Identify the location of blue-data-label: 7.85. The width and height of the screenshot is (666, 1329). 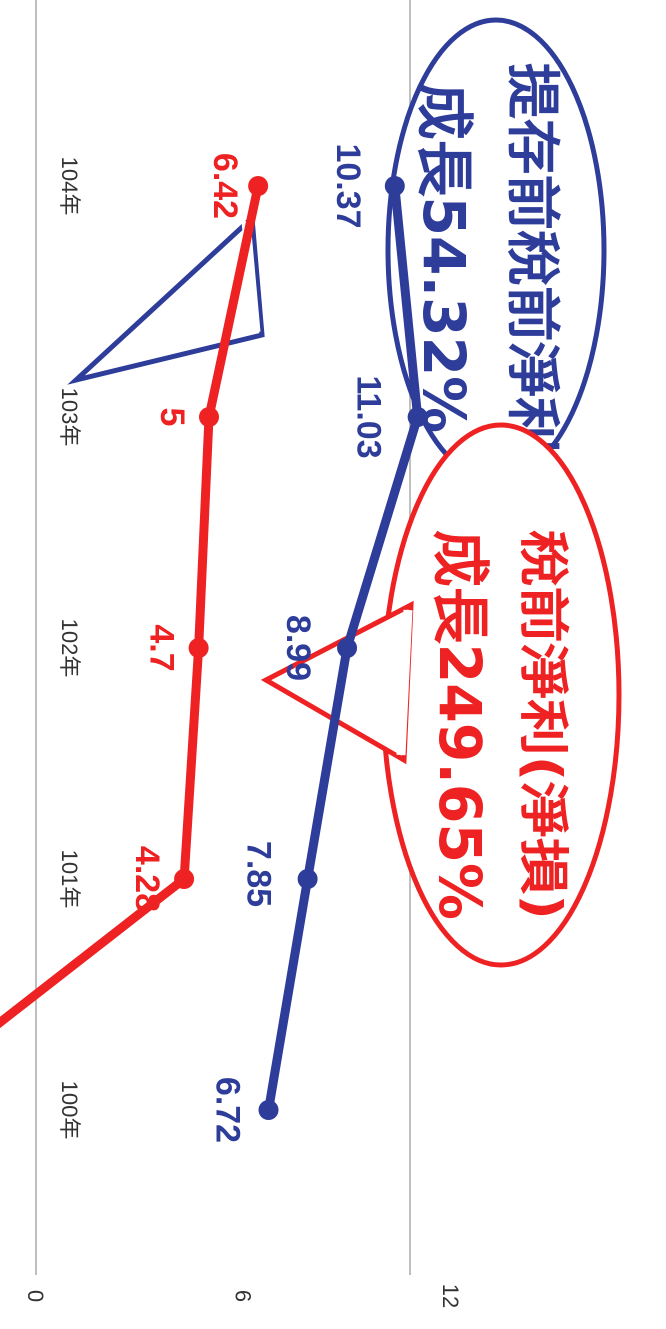
(259, 874).